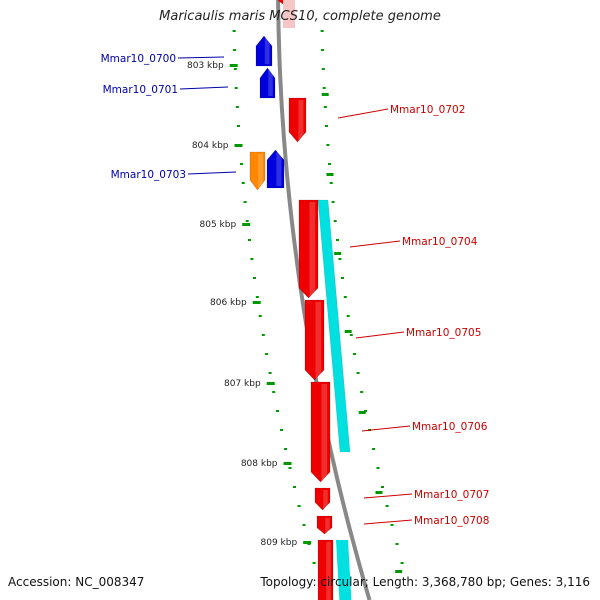 The image size is (600, 600). What do you see at coordinates (148, 175) in the screenshot?
I see `gene-label-mmar10-0703: Mmar10_0703` at bounding box center [148, 175].